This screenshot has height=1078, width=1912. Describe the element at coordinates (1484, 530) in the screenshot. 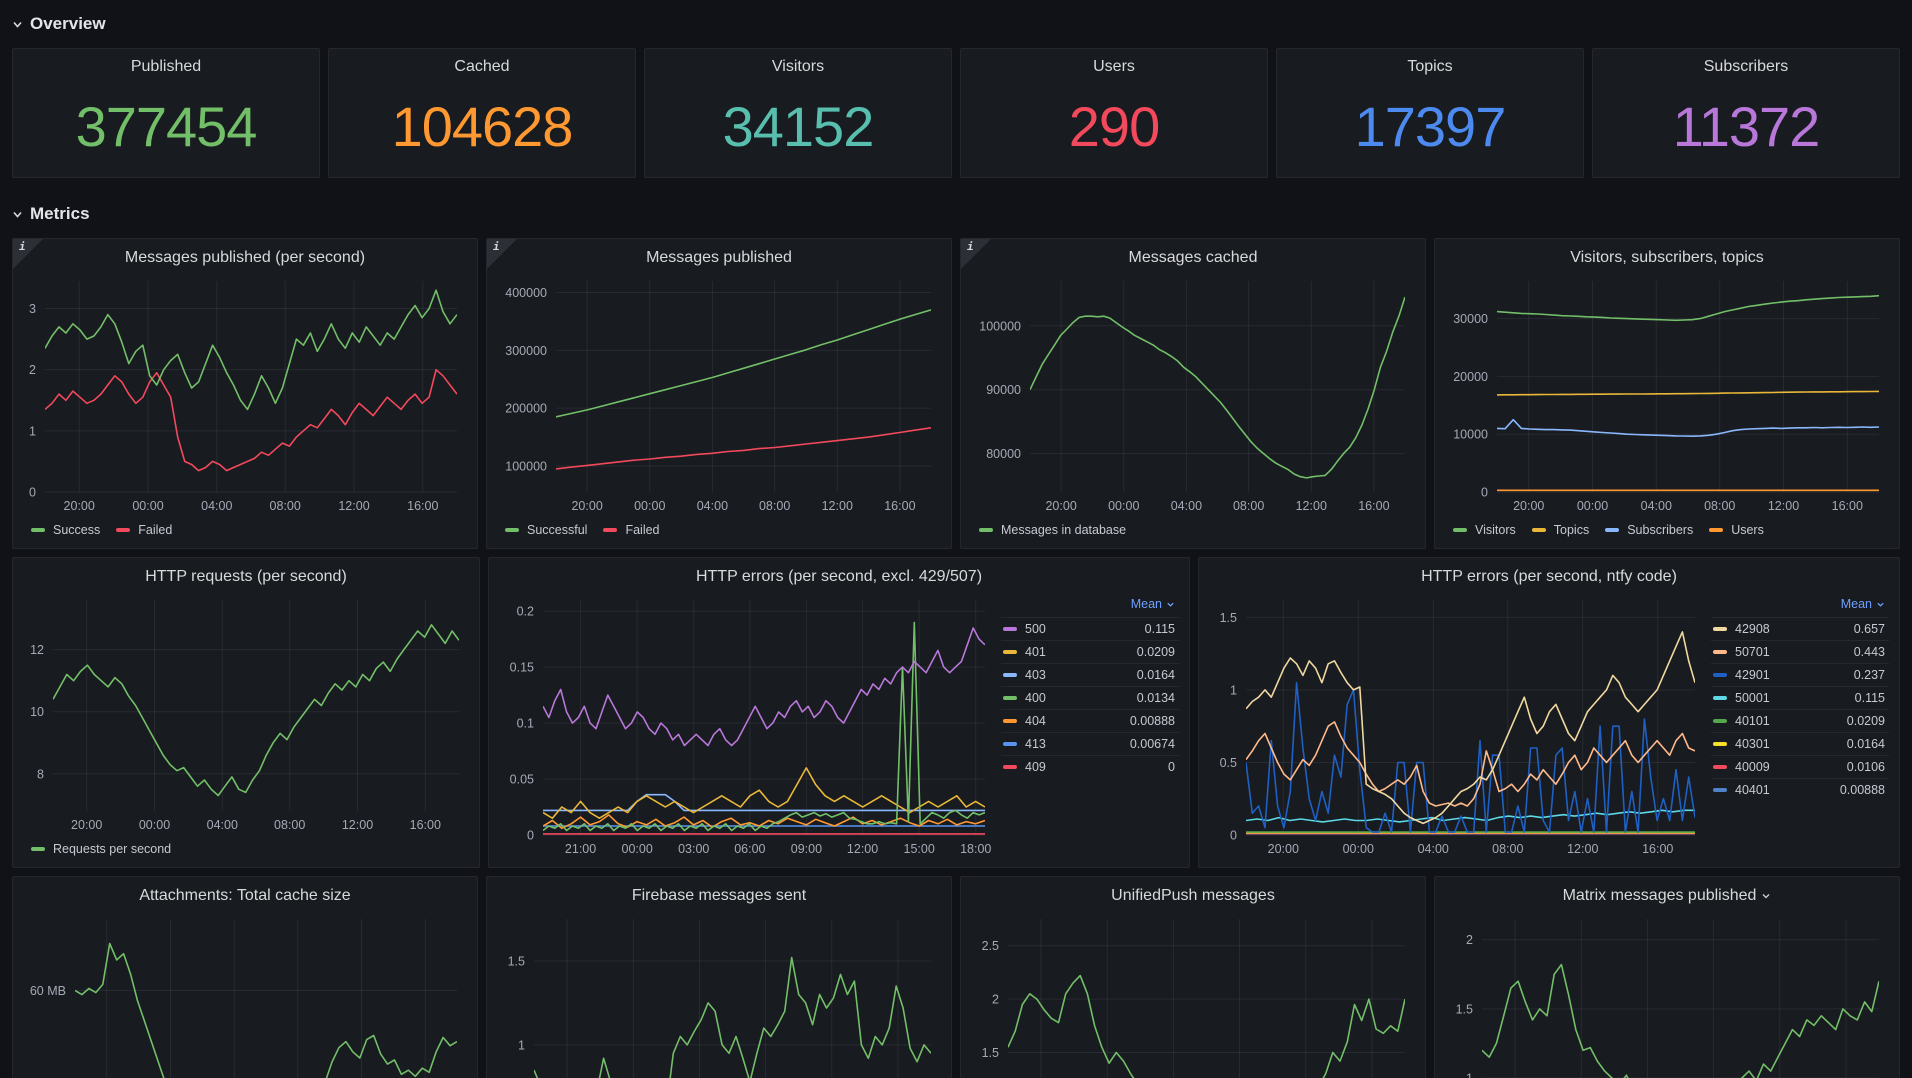

I see `legend-item: Visitors` at that location.